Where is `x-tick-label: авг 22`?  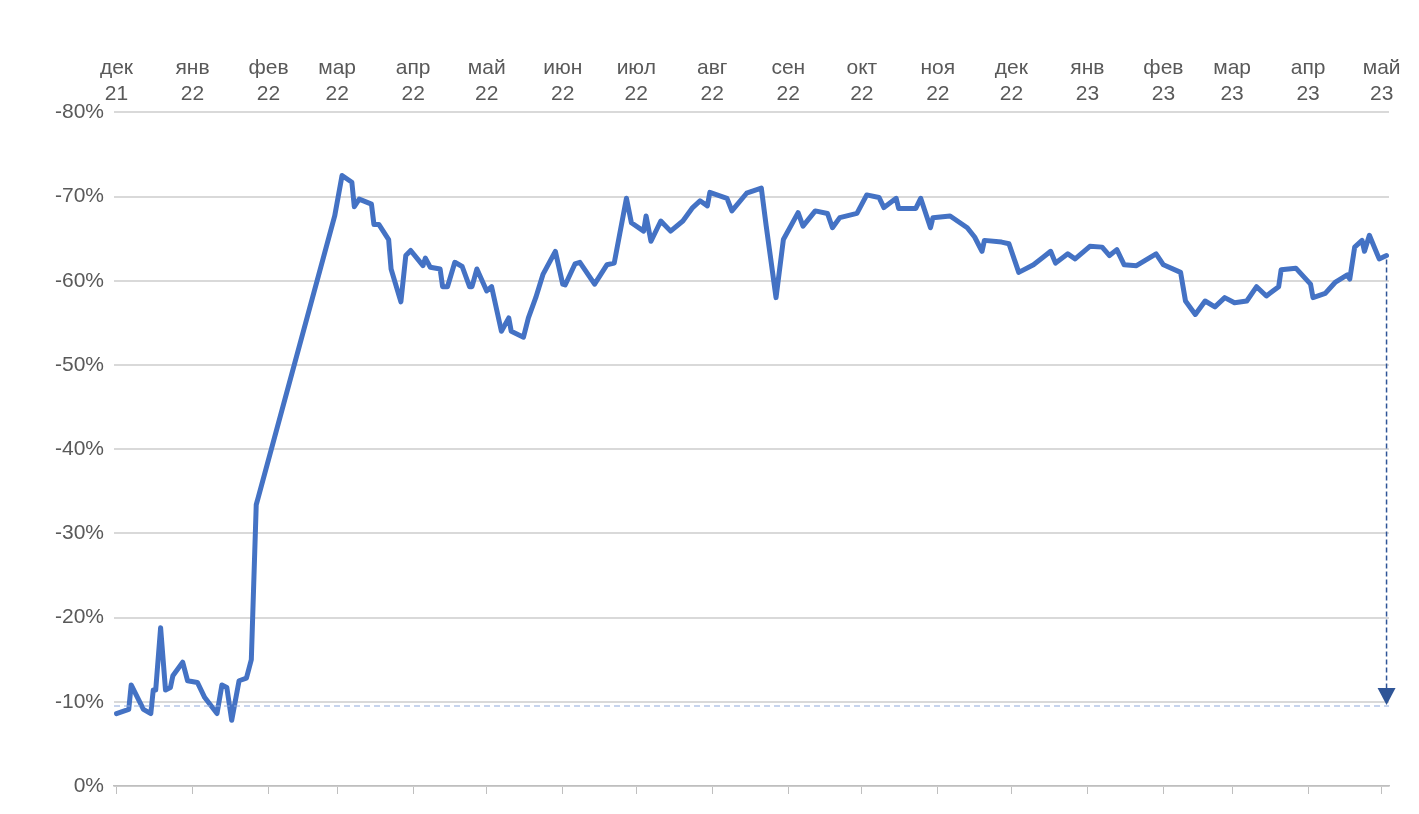 x-tick-label: авг 22 is located at coordinates (712, 79).